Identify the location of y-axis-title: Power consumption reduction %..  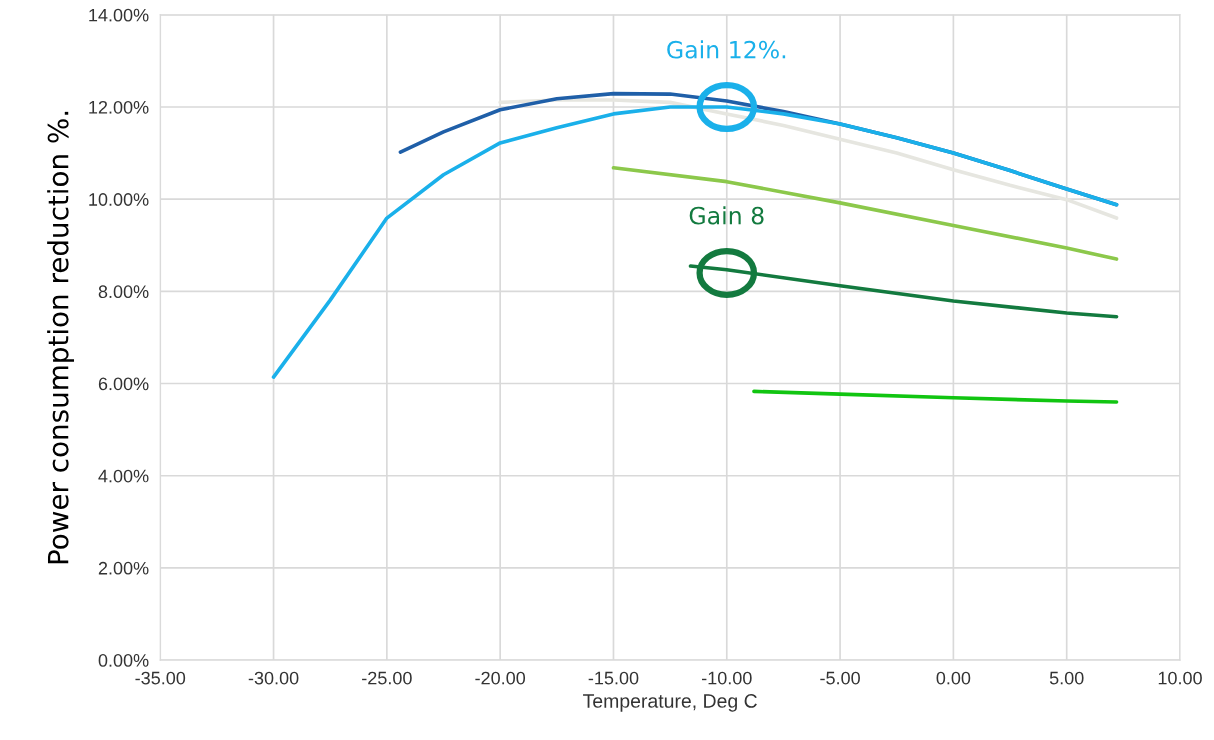
(61, 337).